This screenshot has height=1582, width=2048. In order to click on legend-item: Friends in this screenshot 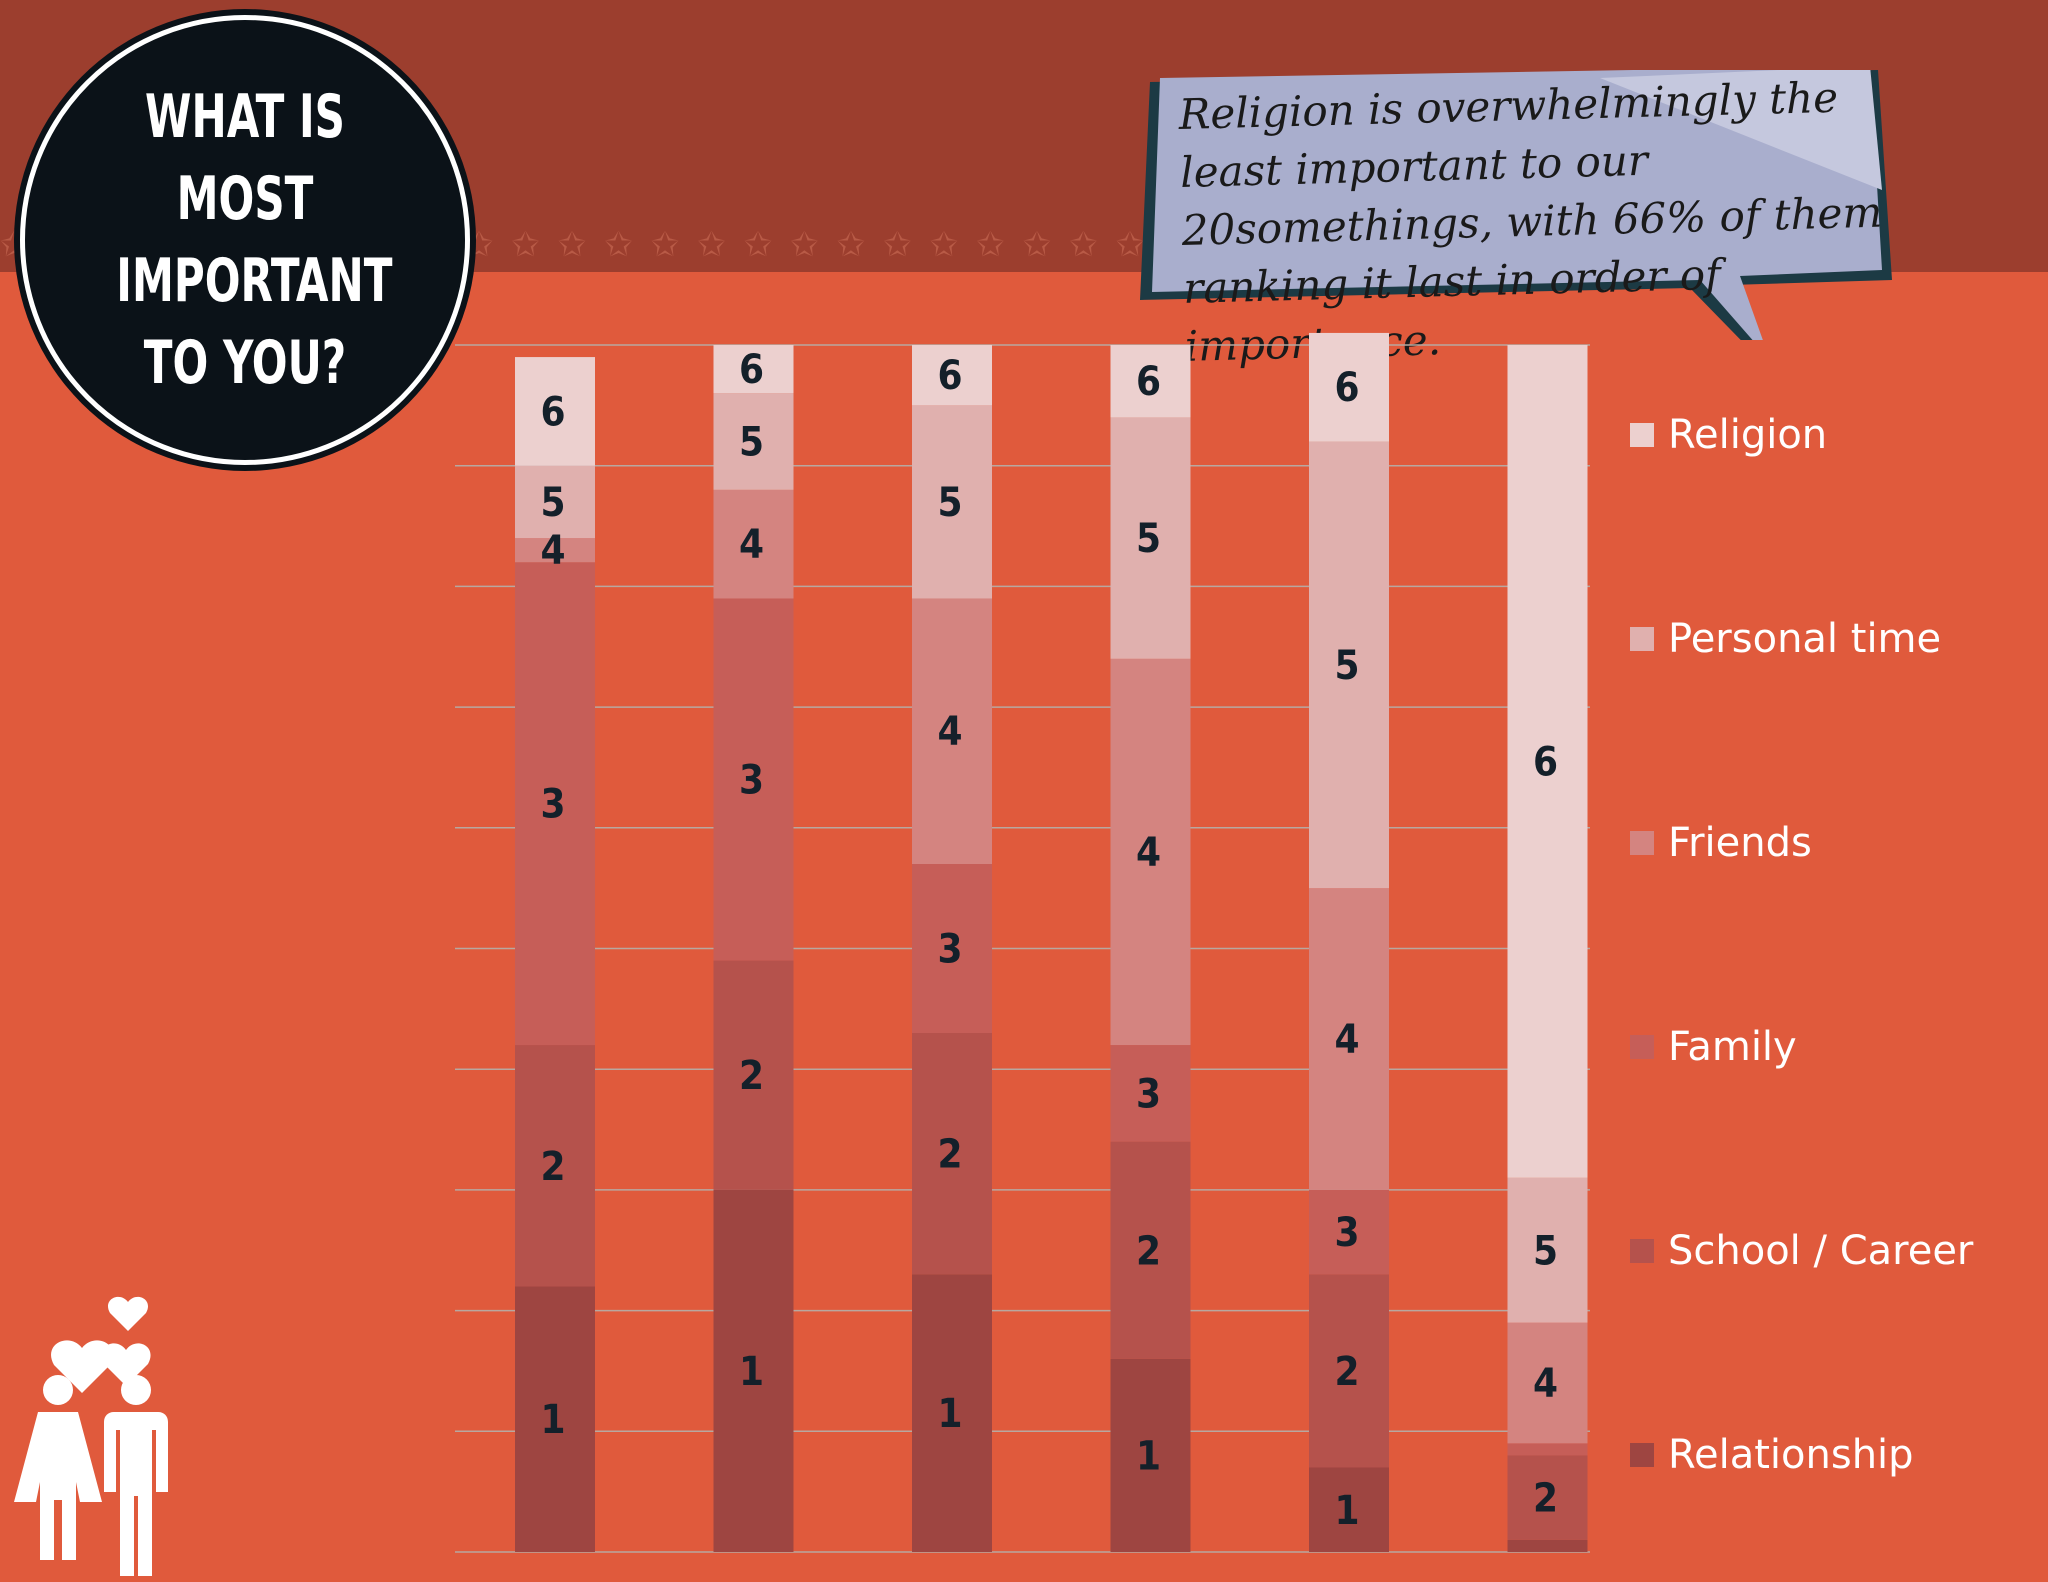, I will do `click(1721, 843)`.